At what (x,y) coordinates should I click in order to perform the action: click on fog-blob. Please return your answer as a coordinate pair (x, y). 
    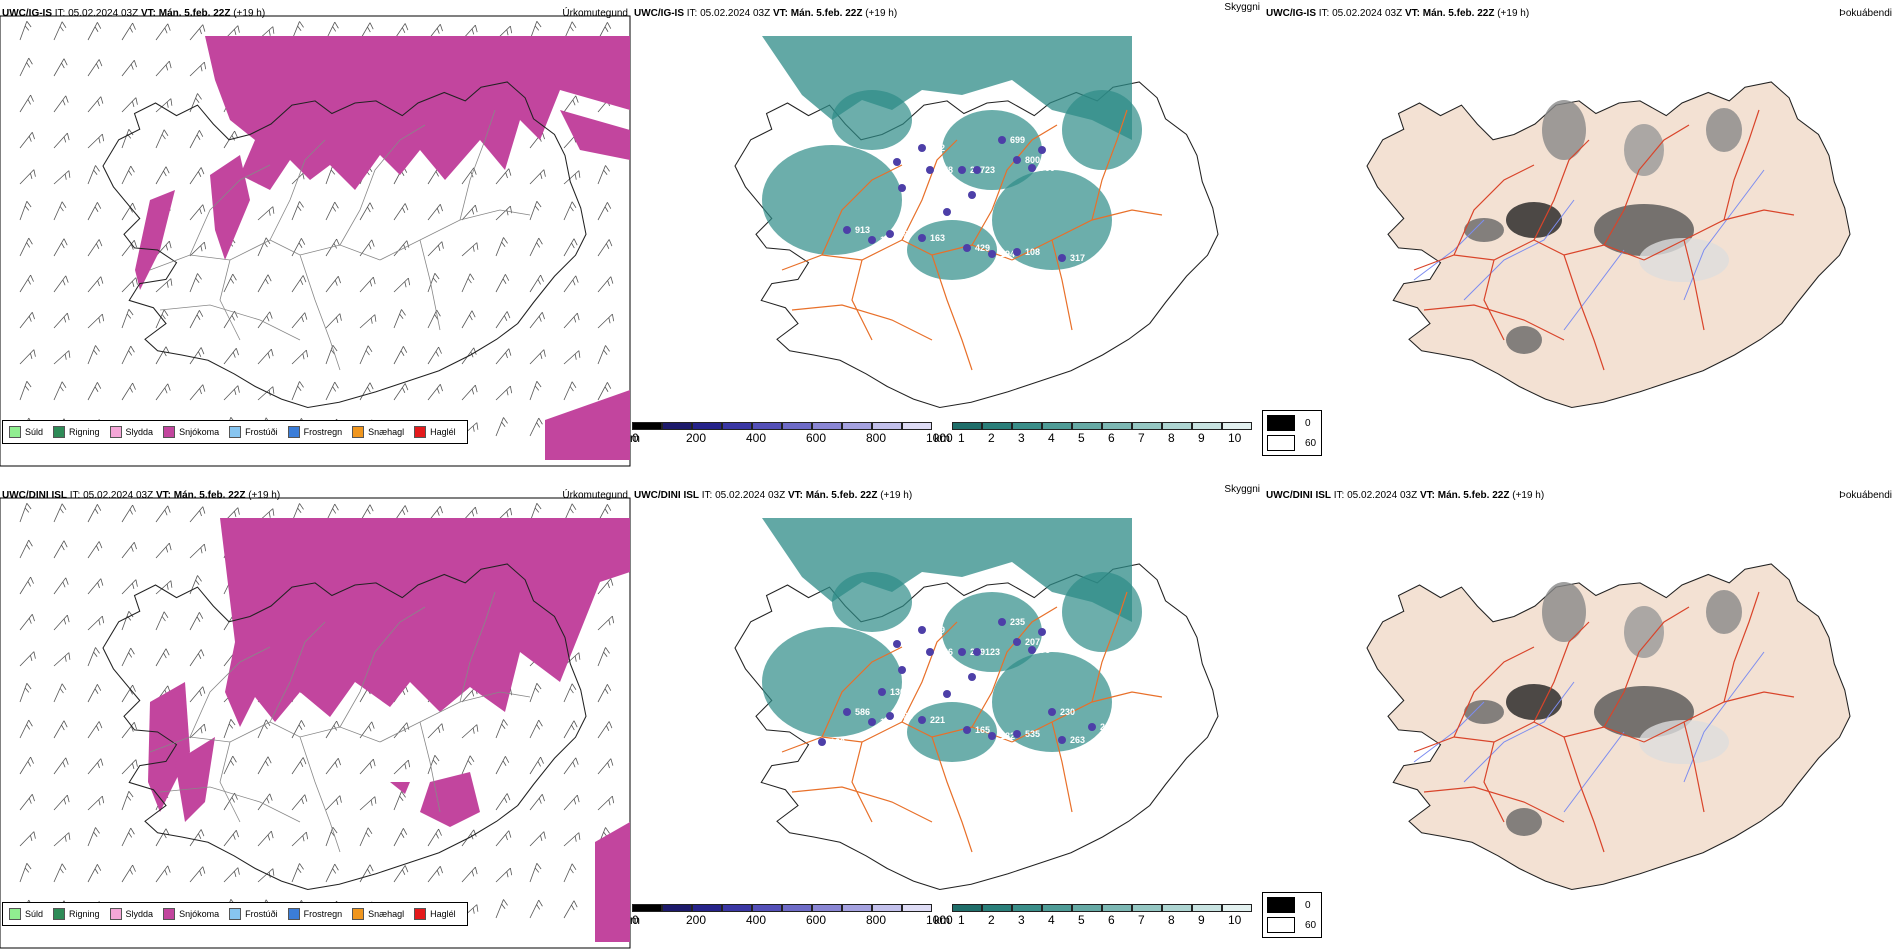
    Looking at the image, I should click on (1644, 150).